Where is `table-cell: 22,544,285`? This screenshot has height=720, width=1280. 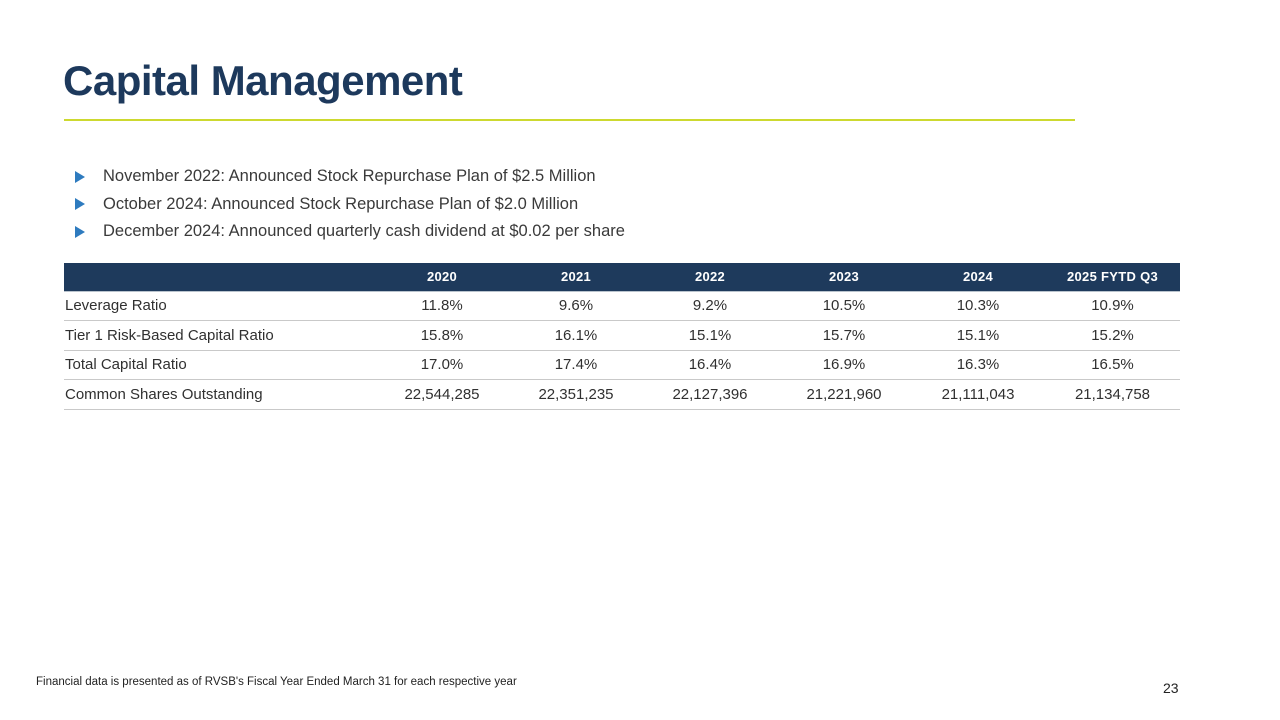 table-cell: 22,544,285 is located at coordinates (442, 394).